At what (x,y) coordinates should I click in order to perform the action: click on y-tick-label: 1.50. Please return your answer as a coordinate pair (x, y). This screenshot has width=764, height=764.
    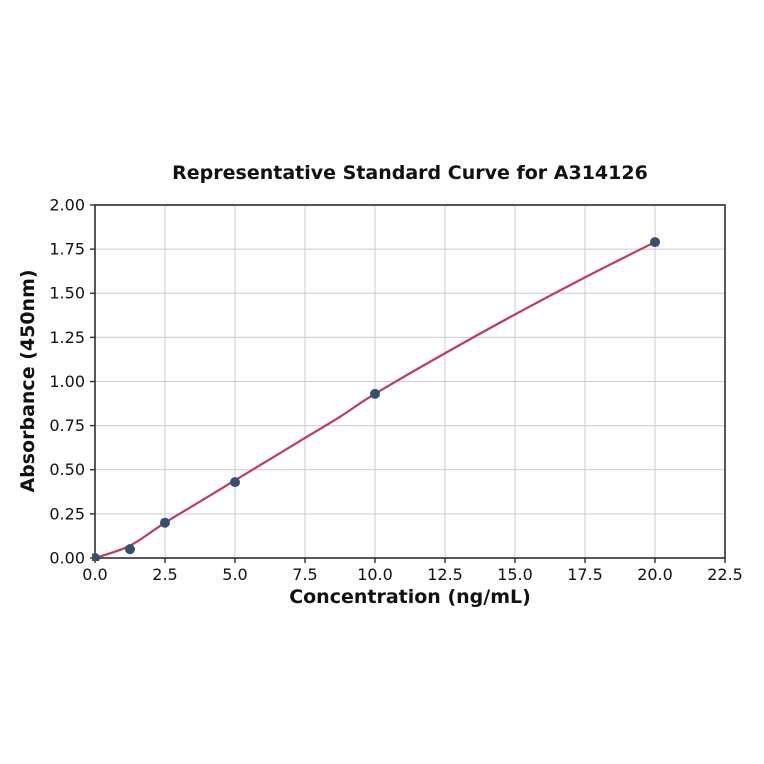
    Looking at the image, I should click on (67, 293).